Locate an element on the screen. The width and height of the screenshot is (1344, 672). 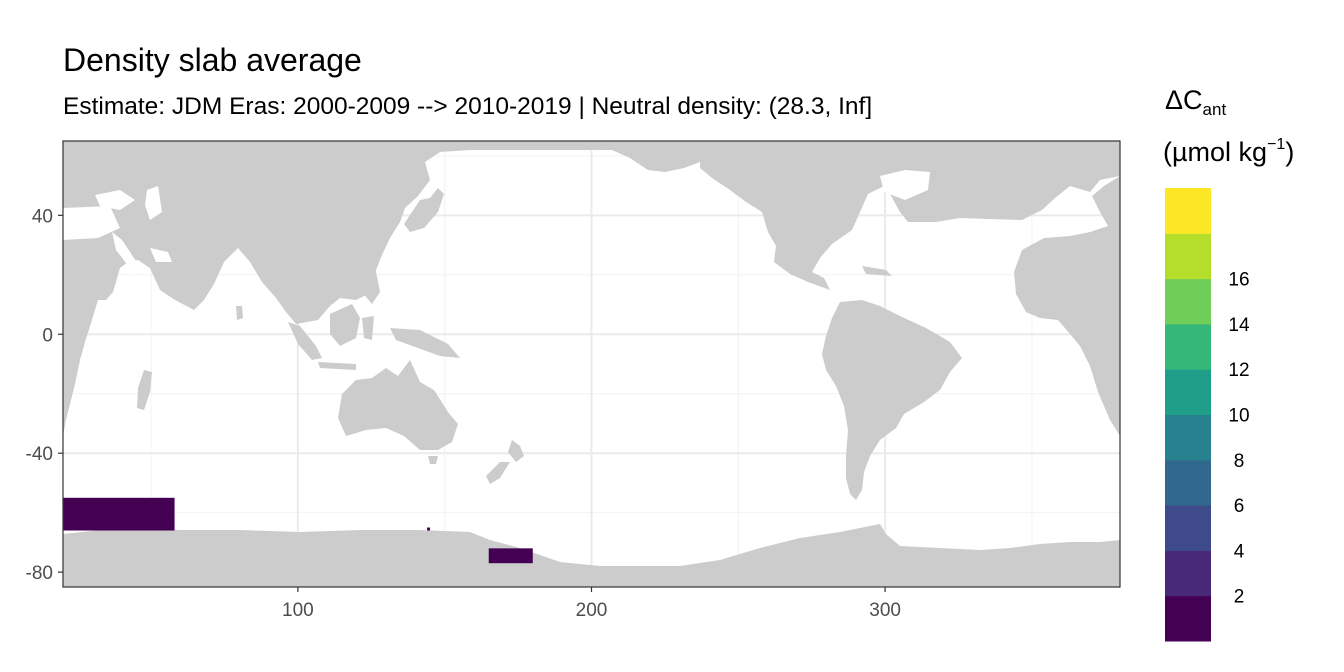
legend-title-subscript: ant is located at coordinates (1214, 109).